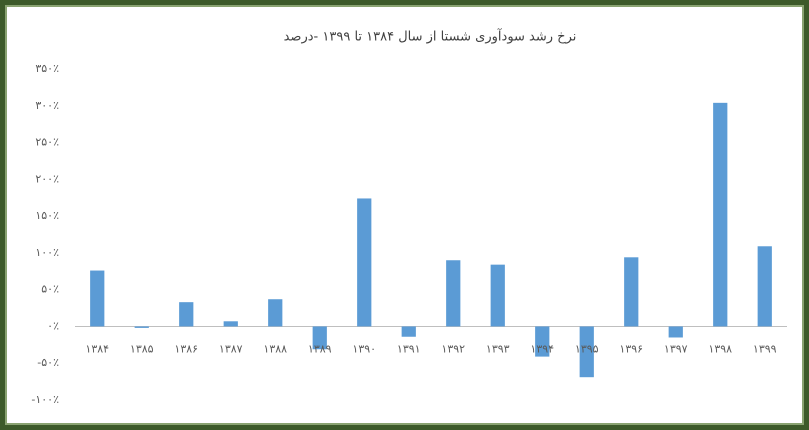  I want to click on x-tick-label: ۱۳۸۷, so click(231, 348).